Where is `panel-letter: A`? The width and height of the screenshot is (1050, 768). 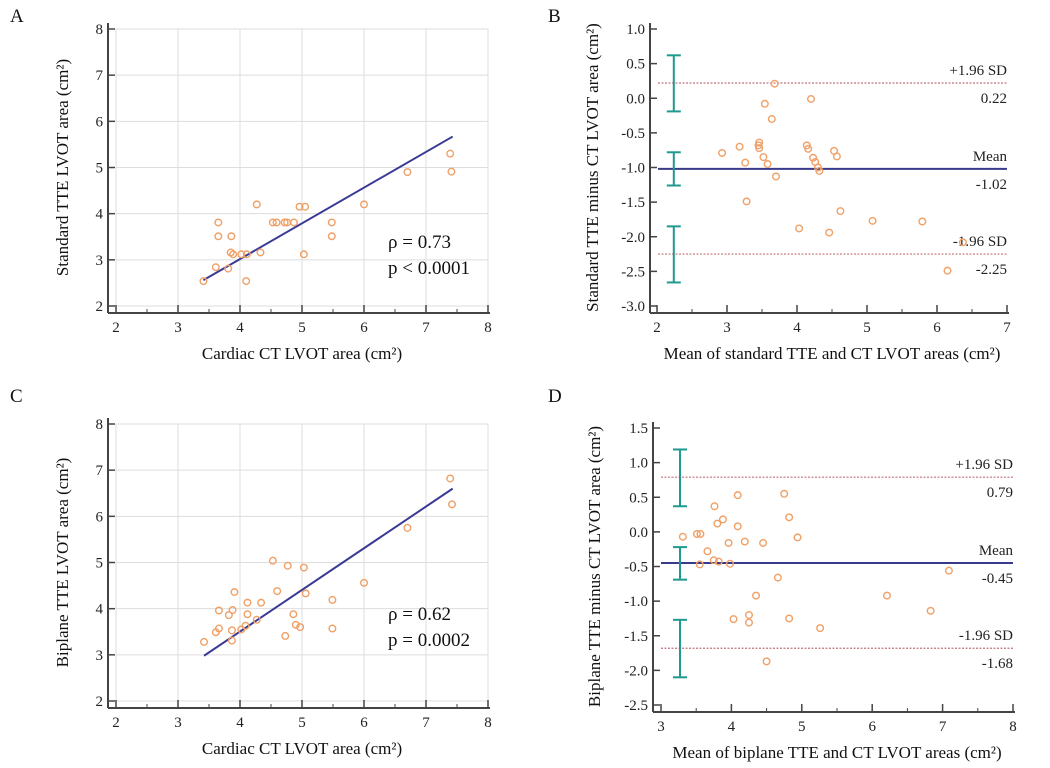
panel-letter: A is located at coordinates (17, 16).